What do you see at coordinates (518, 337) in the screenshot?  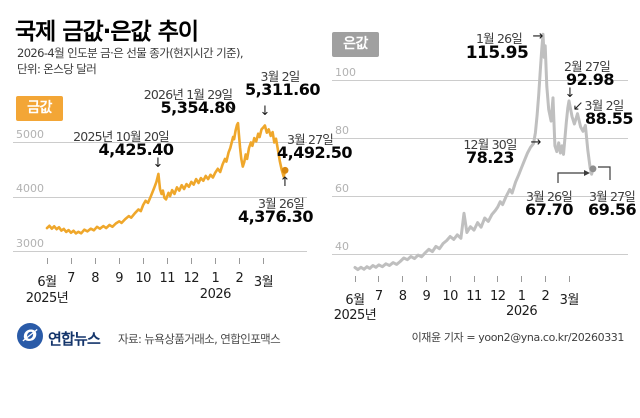 I see `reporter-credit-text: 이재윤 기자 = yoon2@yna.co.kr/20260331` at bounding box center [518, 337].